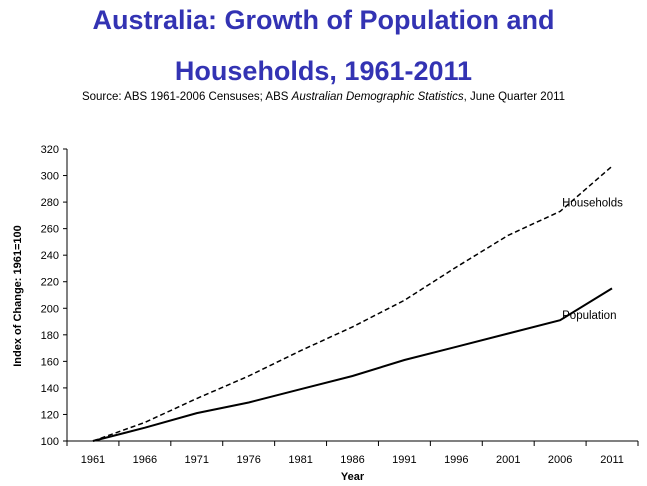 This screenshot has width=647, height=486. I want to click on y-axis-title: Index of Change: 1961=100, so click(18, 296).